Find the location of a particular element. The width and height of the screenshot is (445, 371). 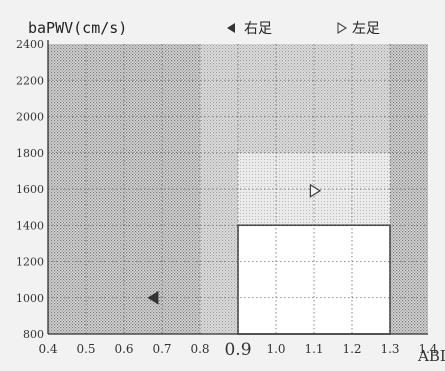

y-tick-label: 1200 is located at coordinates (30, 262).